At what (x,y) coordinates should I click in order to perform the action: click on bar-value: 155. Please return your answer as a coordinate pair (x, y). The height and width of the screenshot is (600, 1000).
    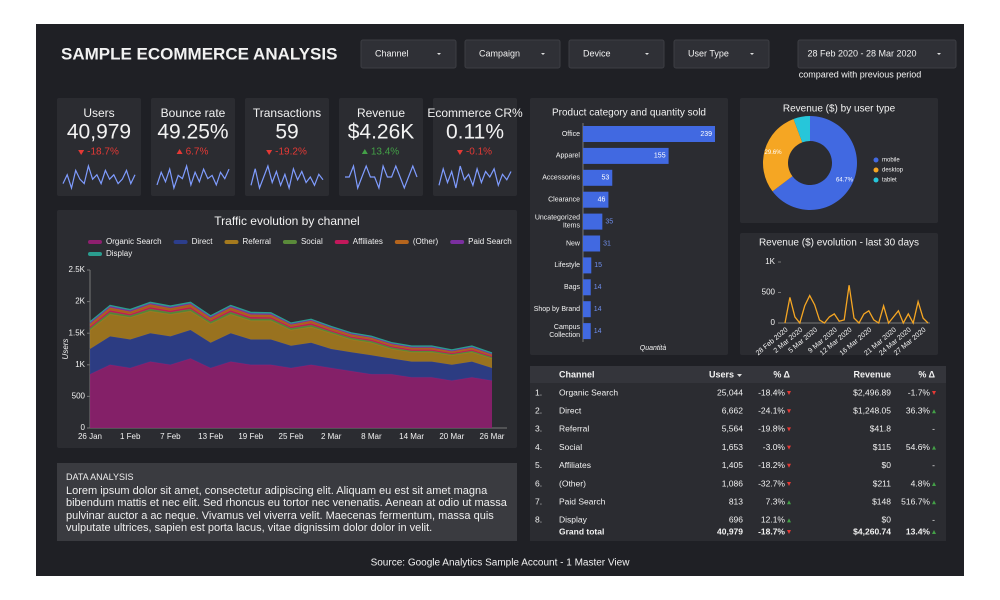
    Looking at the image, I should click on (660, 156).